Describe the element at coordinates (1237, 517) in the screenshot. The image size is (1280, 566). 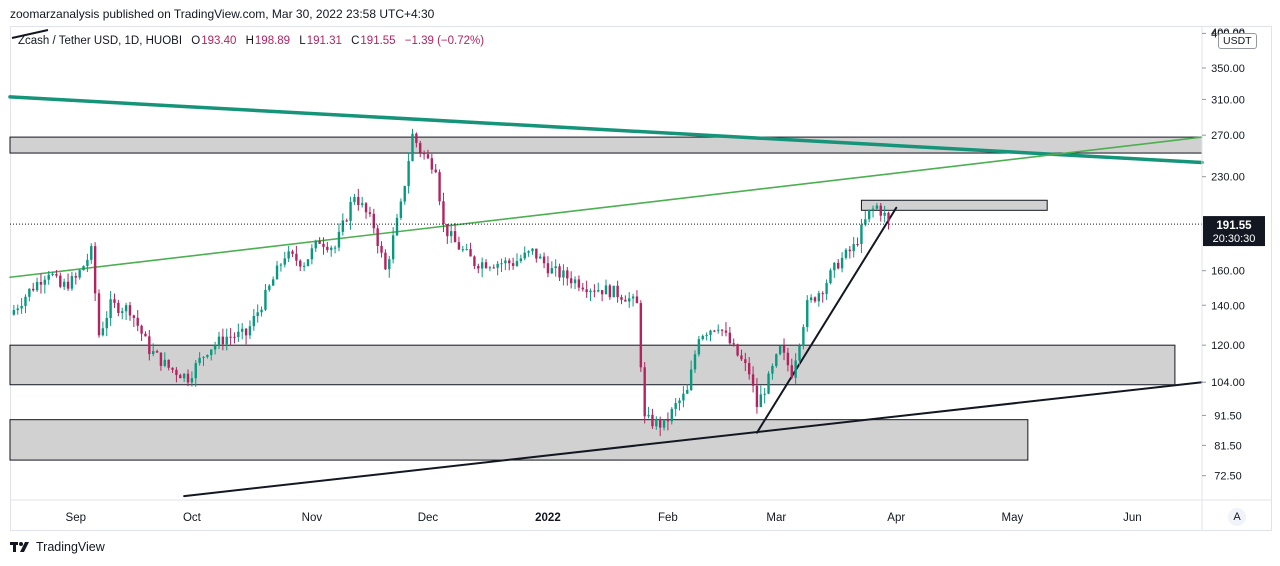
I see `auto-scale-button: A` at that location.